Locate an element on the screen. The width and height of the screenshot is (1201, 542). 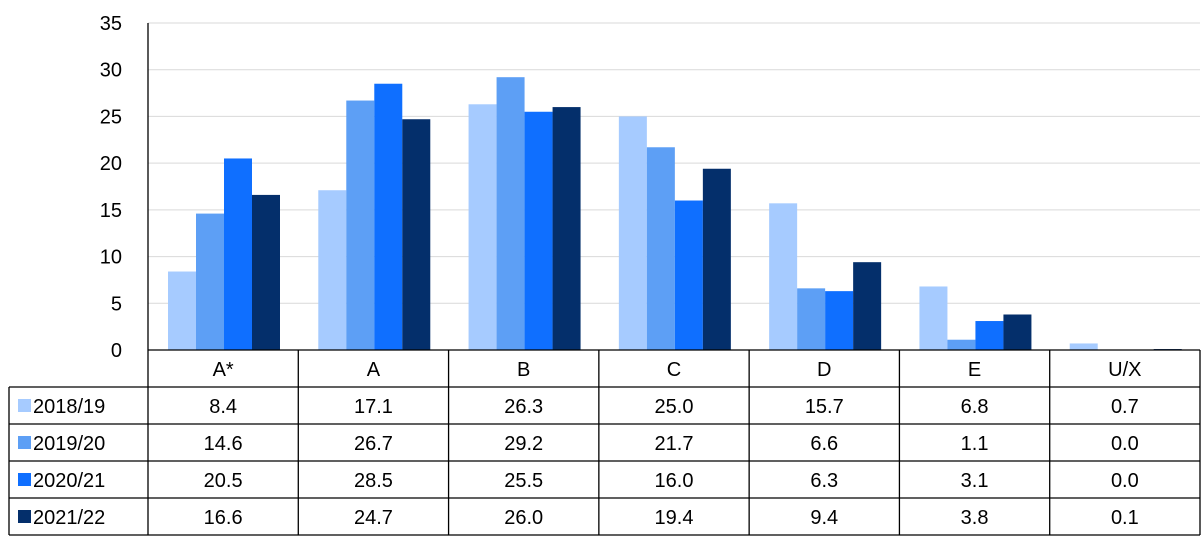
y-tick-label: 10 is located at coordinates (111, 258).